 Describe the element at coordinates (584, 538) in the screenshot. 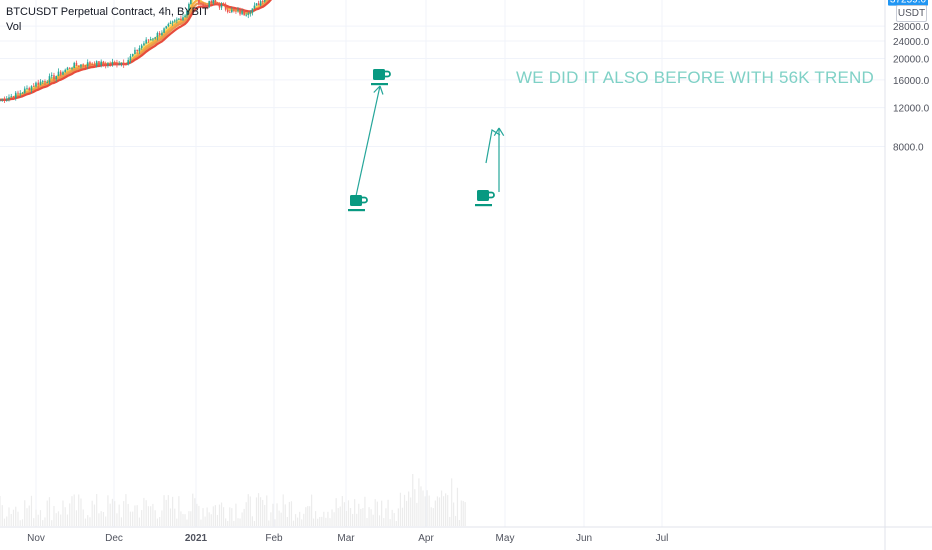

I see `x-tick-label: Jun` at that location.